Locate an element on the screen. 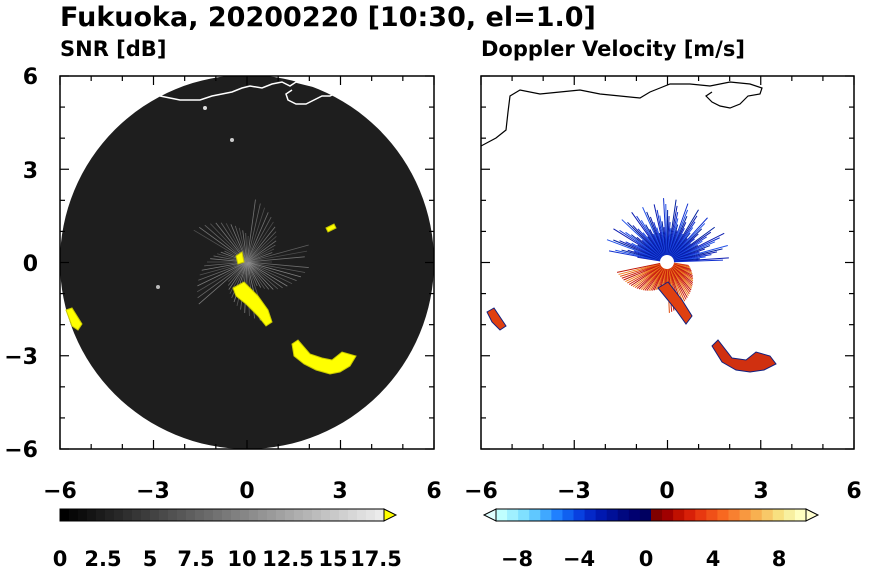 The width and height of the screenshot is (870, 574). snr-y-tick-labels: 6 3 0 −3 −6 is located at coordinates (21, 264).